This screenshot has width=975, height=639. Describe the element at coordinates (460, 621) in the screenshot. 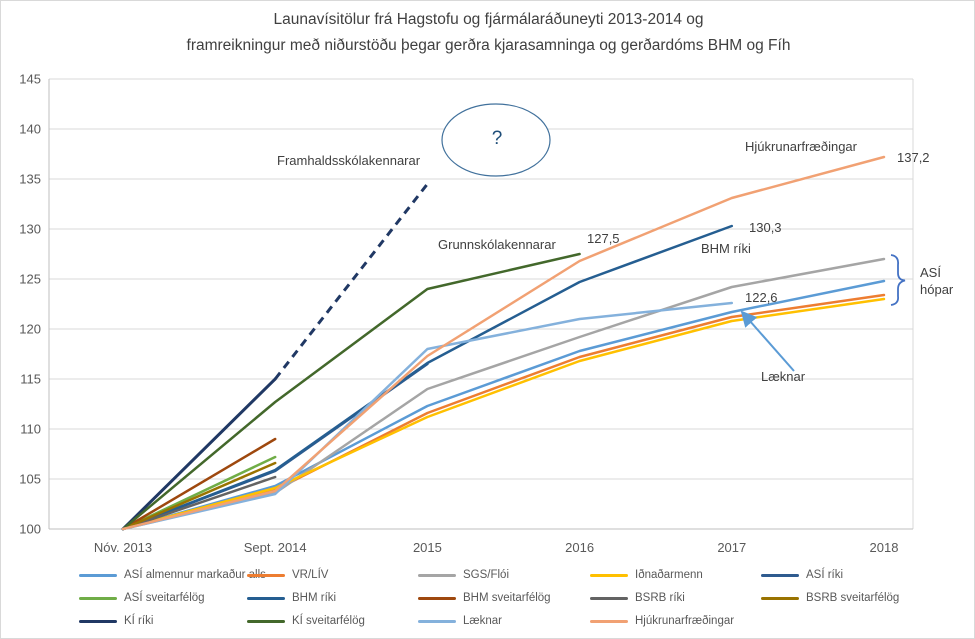

I see `legend-item-l-knar: Læknar` at that location.